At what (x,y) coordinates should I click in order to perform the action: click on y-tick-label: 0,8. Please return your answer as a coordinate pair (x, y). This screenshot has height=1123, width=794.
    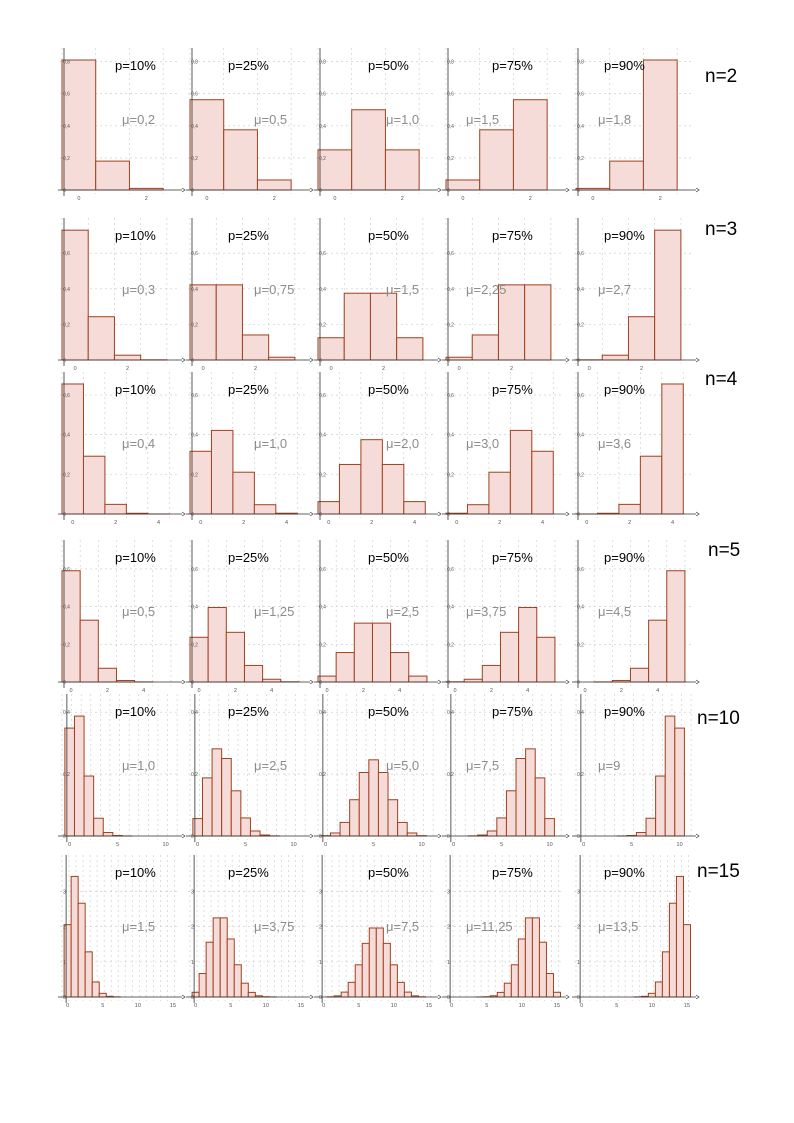
    Looking at the image, I should click on (450, 63).